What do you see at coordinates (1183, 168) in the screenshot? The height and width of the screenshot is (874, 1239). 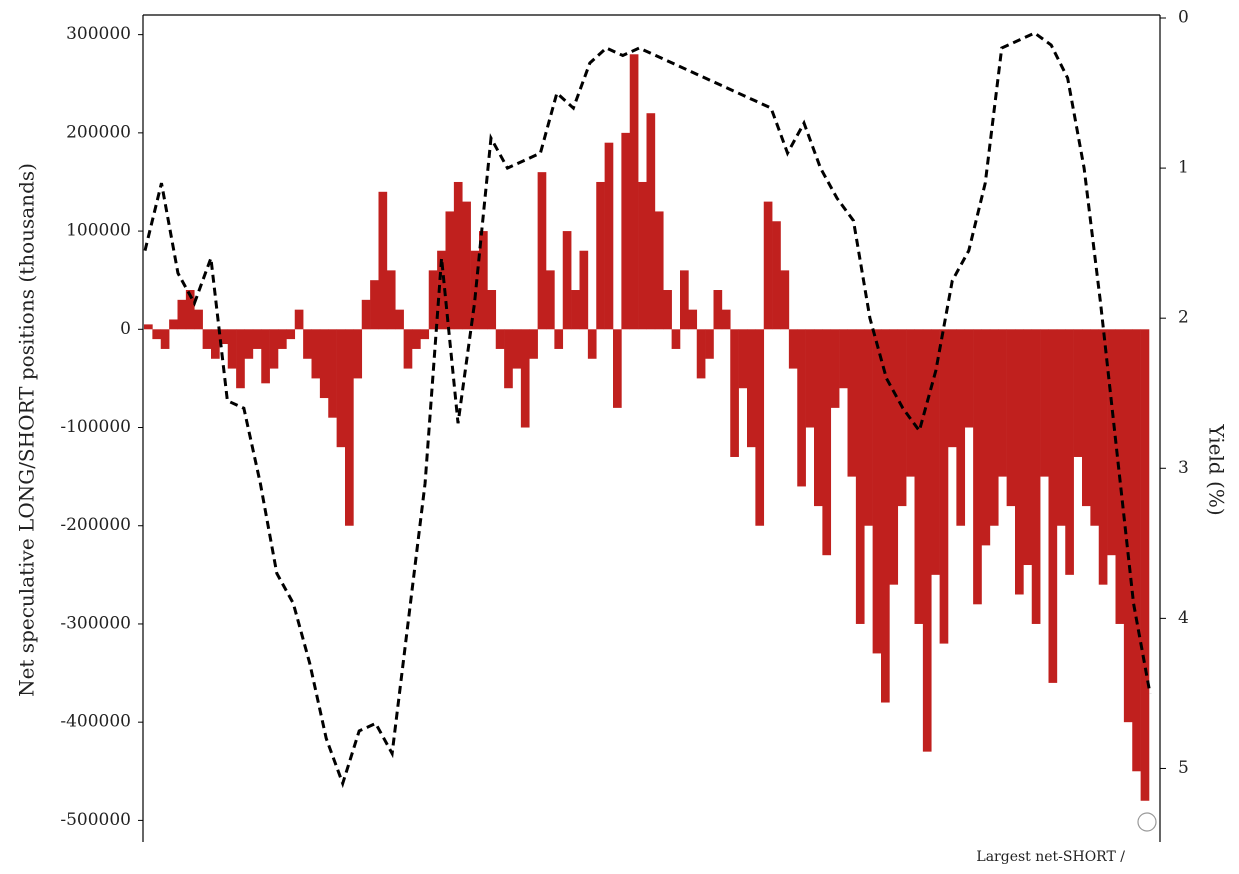 I see `y2-tick-label: 1` at bounding box center [1183, 168].